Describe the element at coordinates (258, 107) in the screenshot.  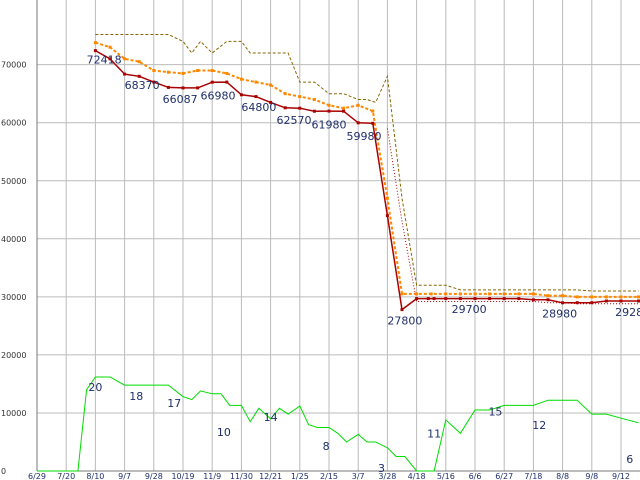
I see `data-label: 64800` at that location.